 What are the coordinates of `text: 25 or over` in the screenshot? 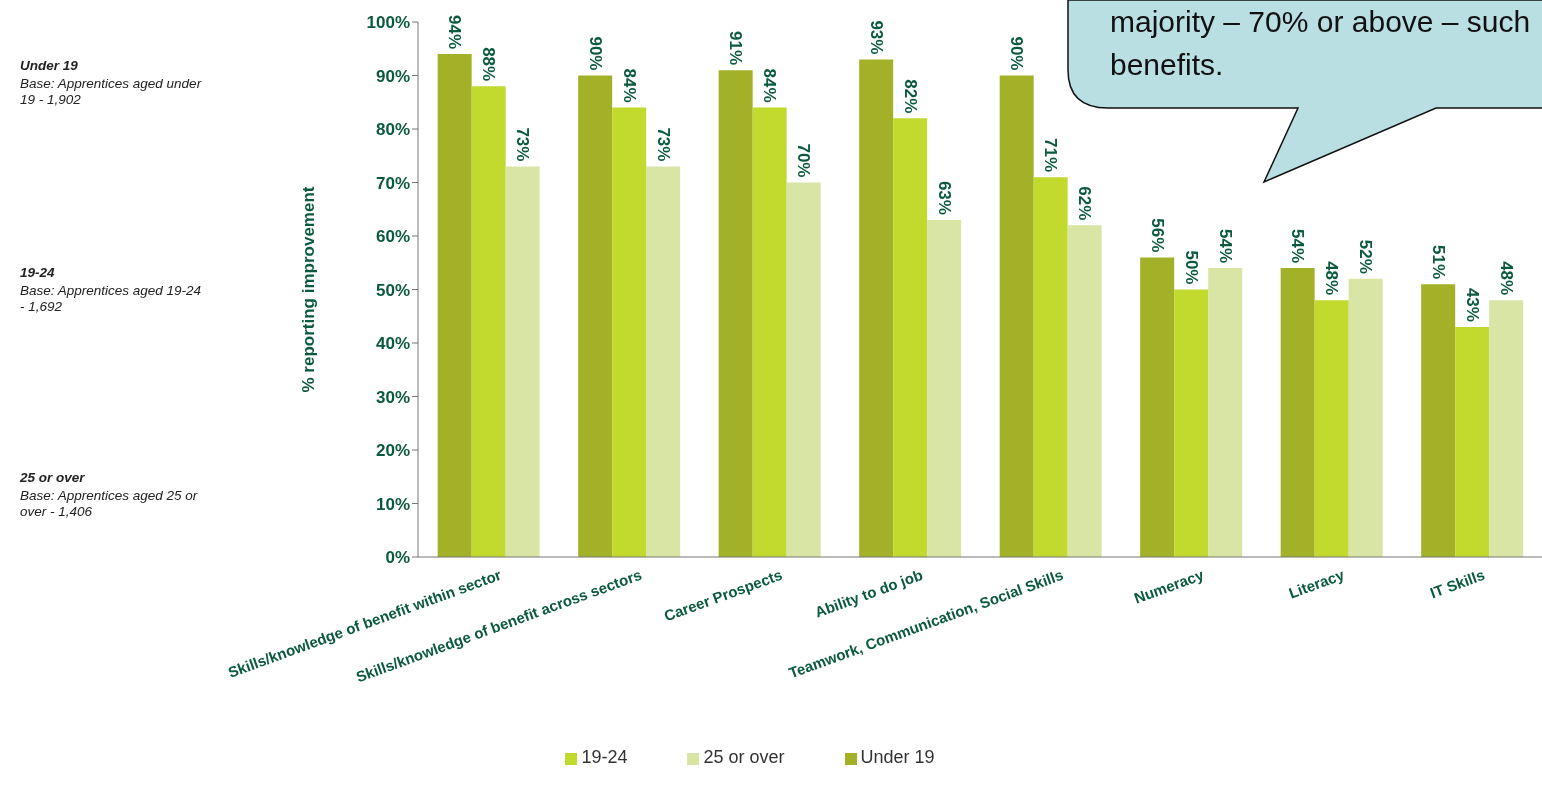 It's located at (53, 478).